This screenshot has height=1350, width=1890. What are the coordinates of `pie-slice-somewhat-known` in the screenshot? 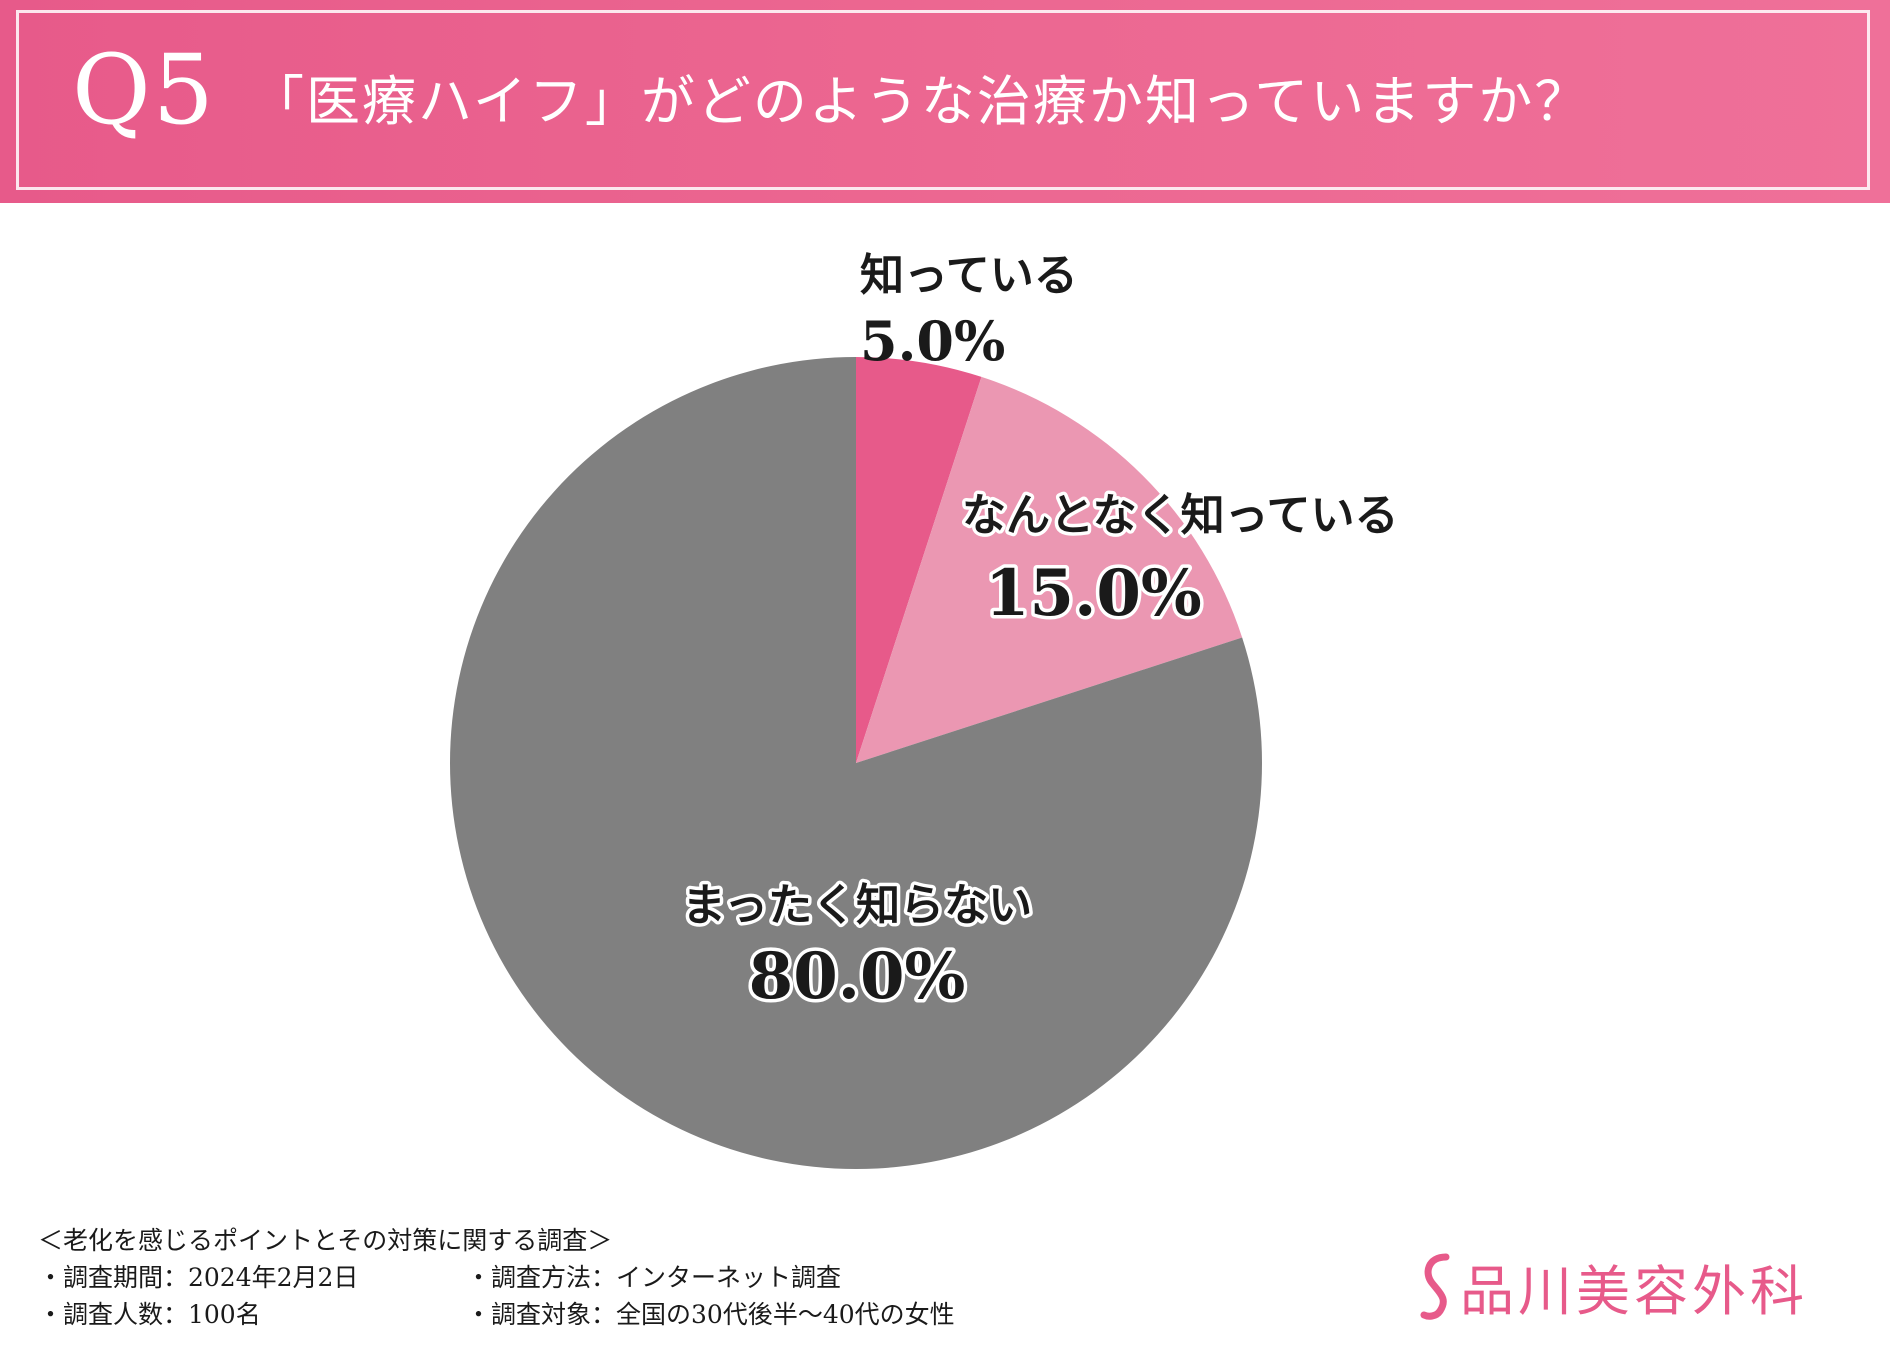 It's located at (1049, 569).